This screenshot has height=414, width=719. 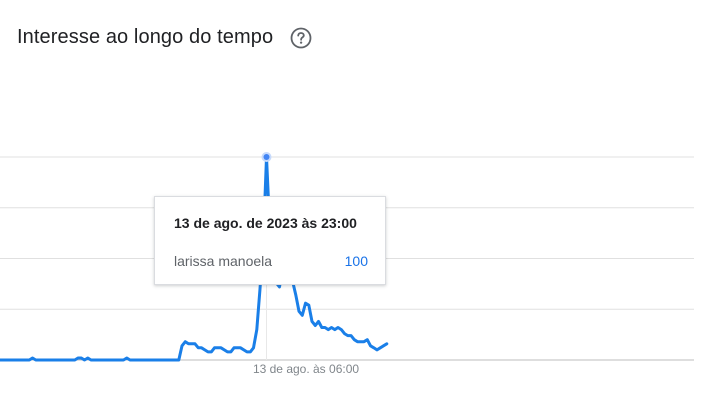 What do you see at coordinates (306, 369) in the screenshot?
I see `x-tick-label: 13 de ago. às 06:00` at bounding box center [306, 369].